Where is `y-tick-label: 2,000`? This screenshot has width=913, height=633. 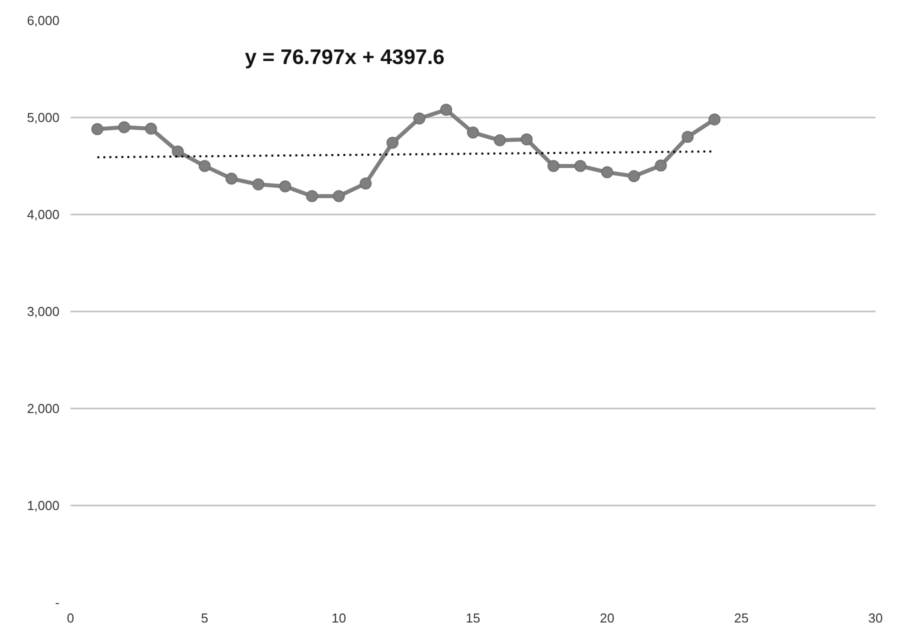
y-tick-label: 2,000 is located at coordinates (43, 408).